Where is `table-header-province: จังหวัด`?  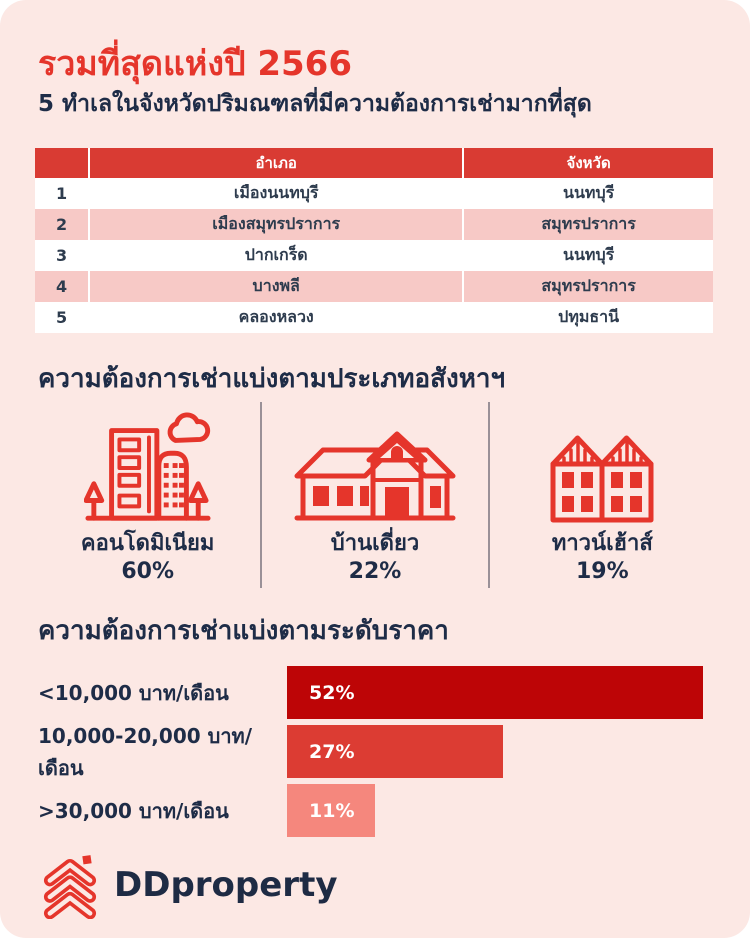
table-header-province: จังหวัด is located at coordinates (588, 163).